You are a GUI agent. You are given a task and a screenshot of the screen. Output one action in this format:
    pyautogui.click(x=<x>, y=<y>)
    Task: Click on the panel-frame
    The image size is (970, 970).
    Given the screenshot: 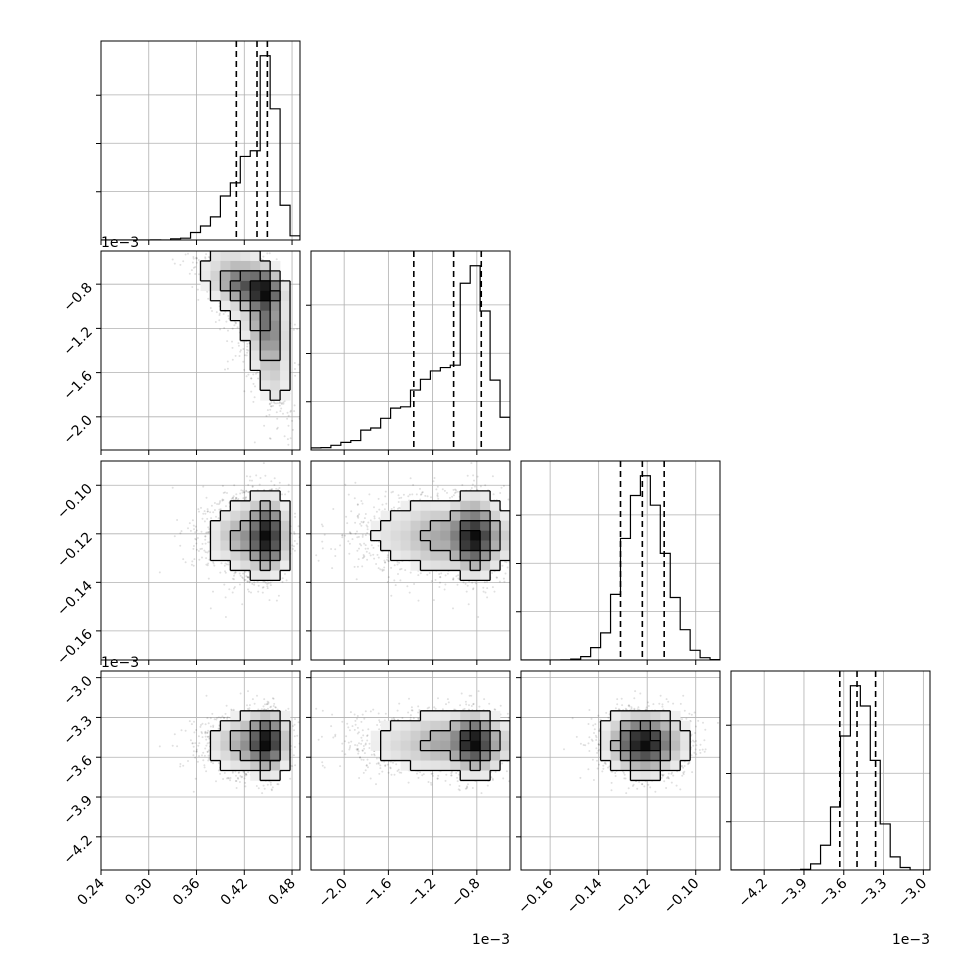 What is the action you would take?
    pyautogui.click(x=200, y=140)
    